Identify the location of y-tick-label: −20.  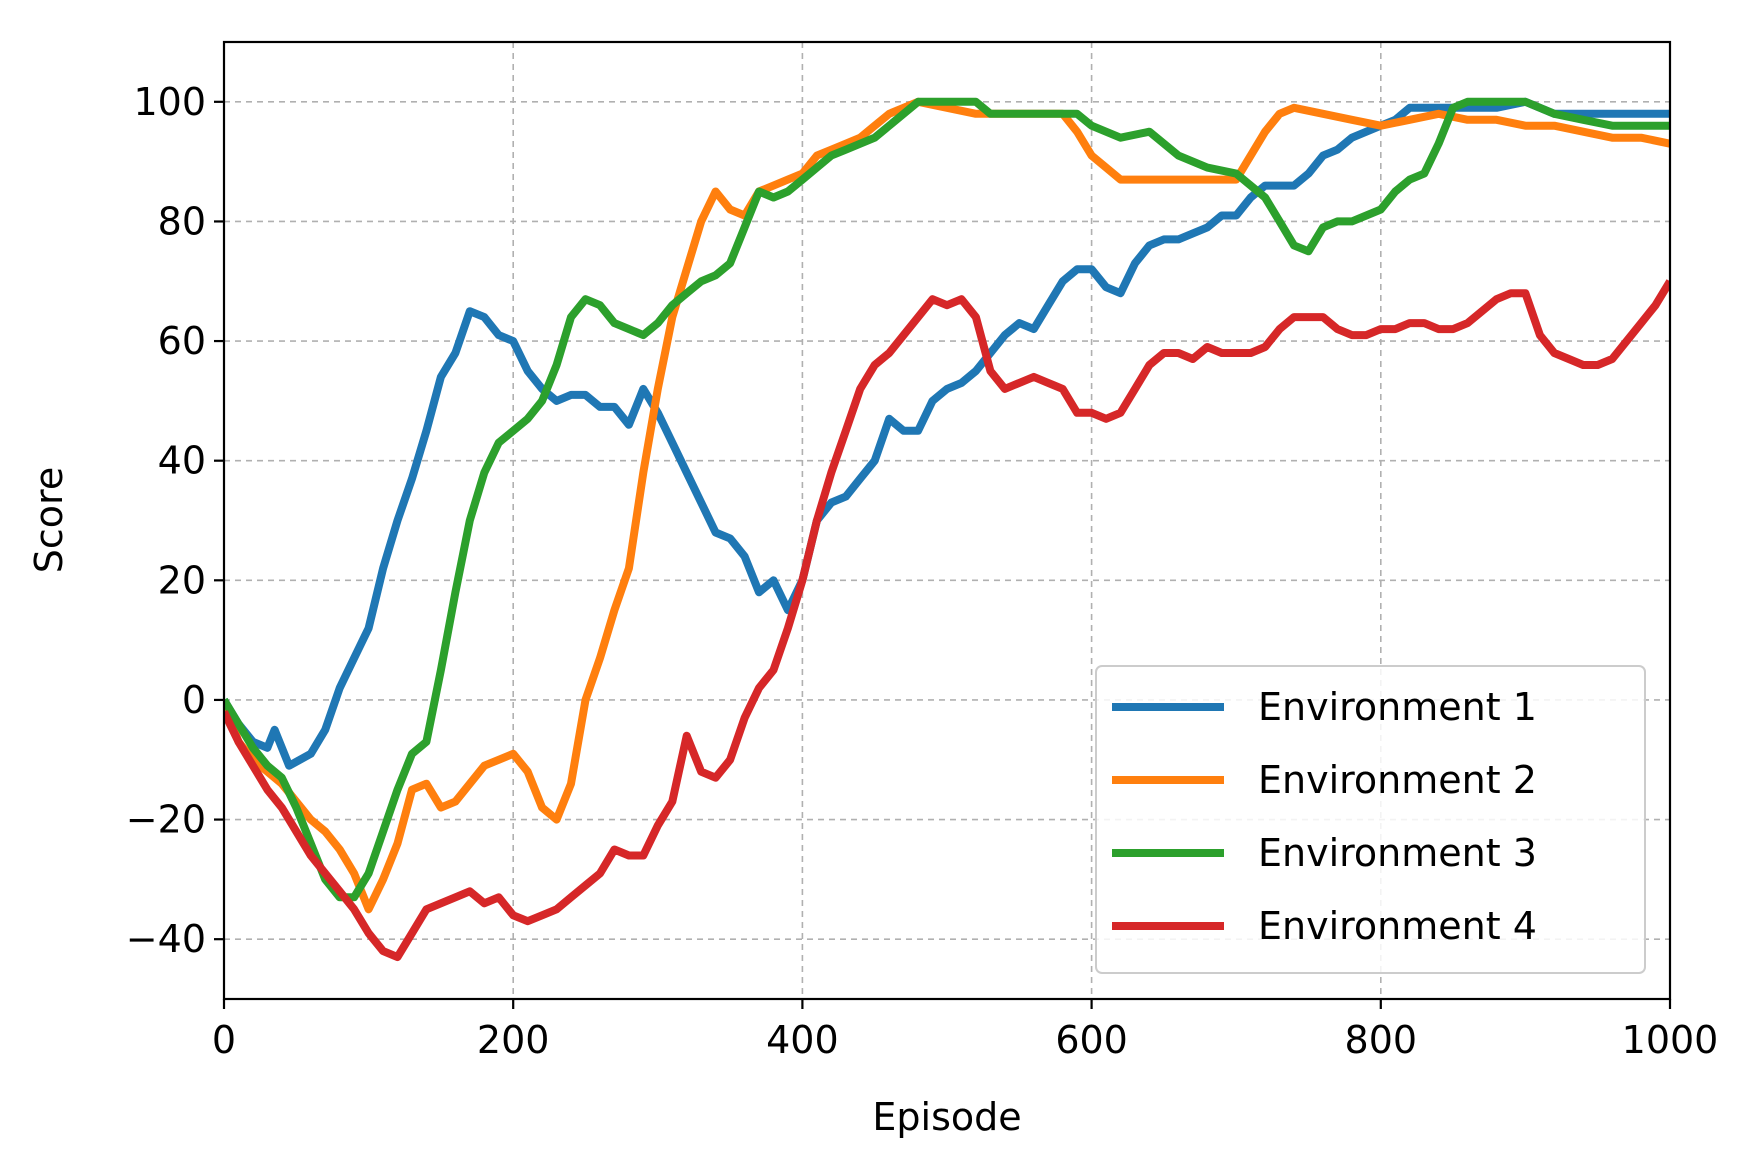
(166, 820).